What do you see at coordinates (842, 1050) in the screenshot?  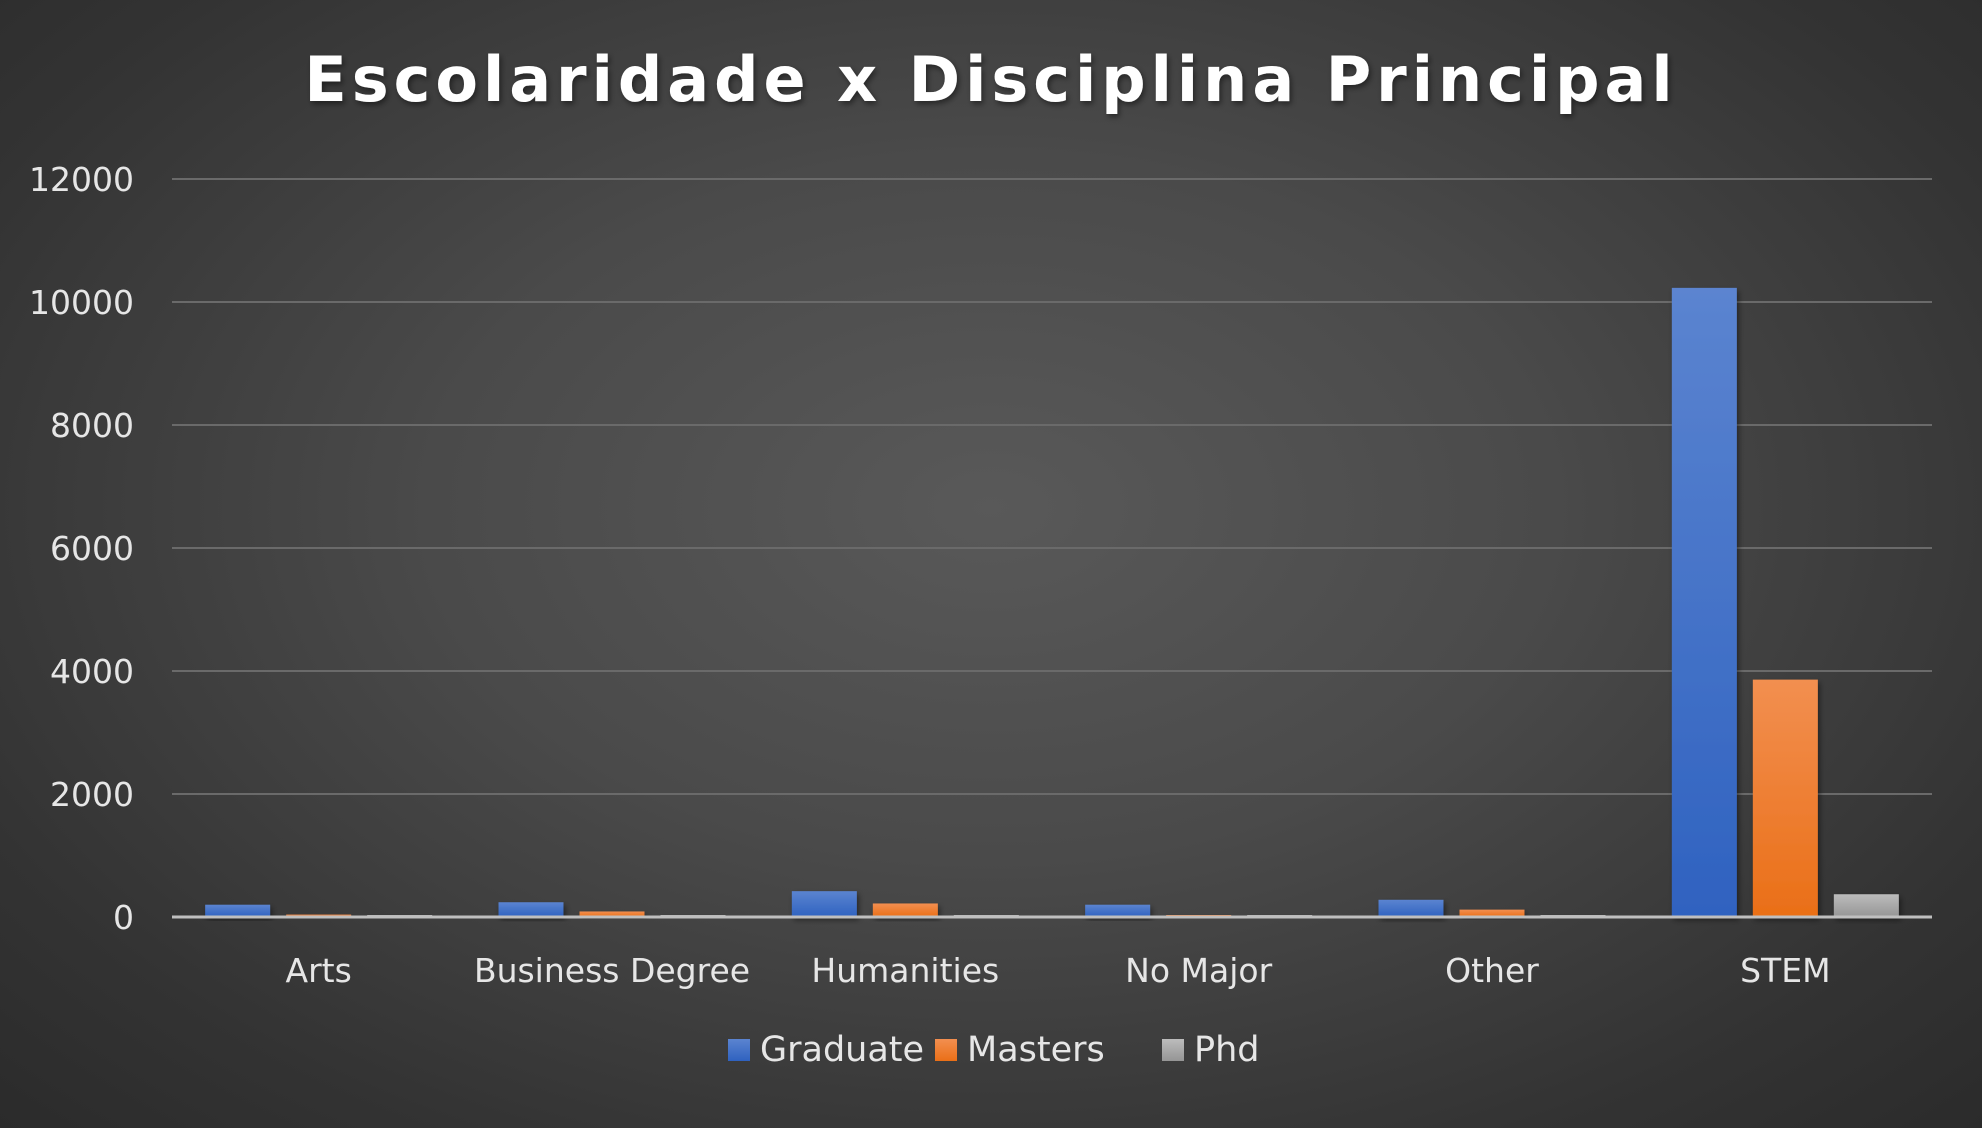 I see `legend-label: Graduate` at bounding box center [842, 1050].